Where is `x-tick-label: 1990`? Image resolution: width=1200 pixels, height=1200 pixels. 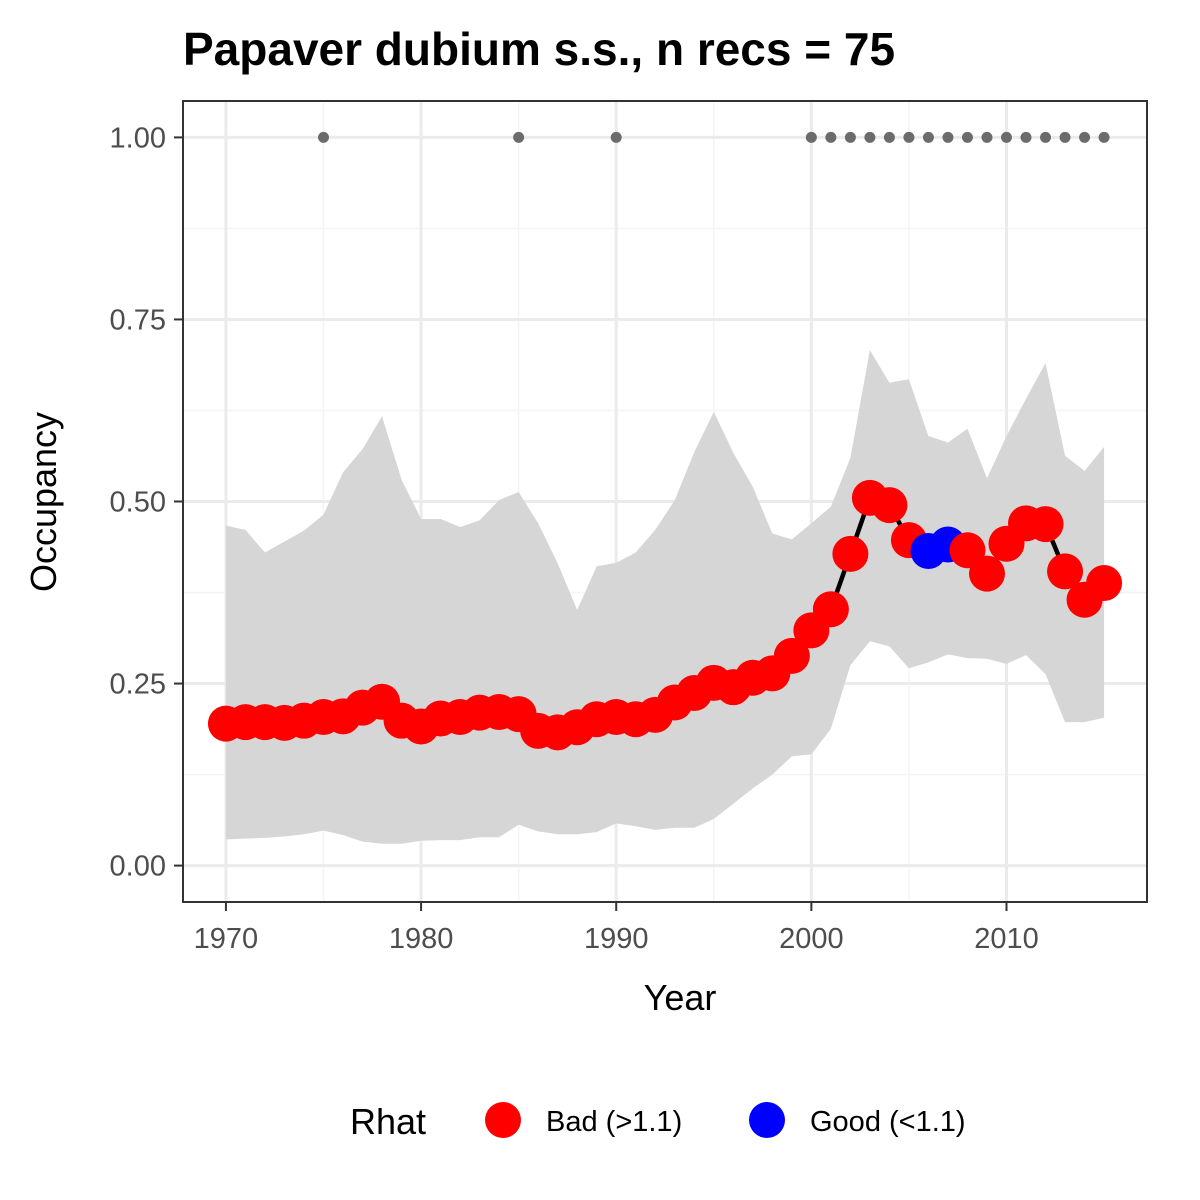 x-tick-label: 1990 is located at coordinates (616, 939).